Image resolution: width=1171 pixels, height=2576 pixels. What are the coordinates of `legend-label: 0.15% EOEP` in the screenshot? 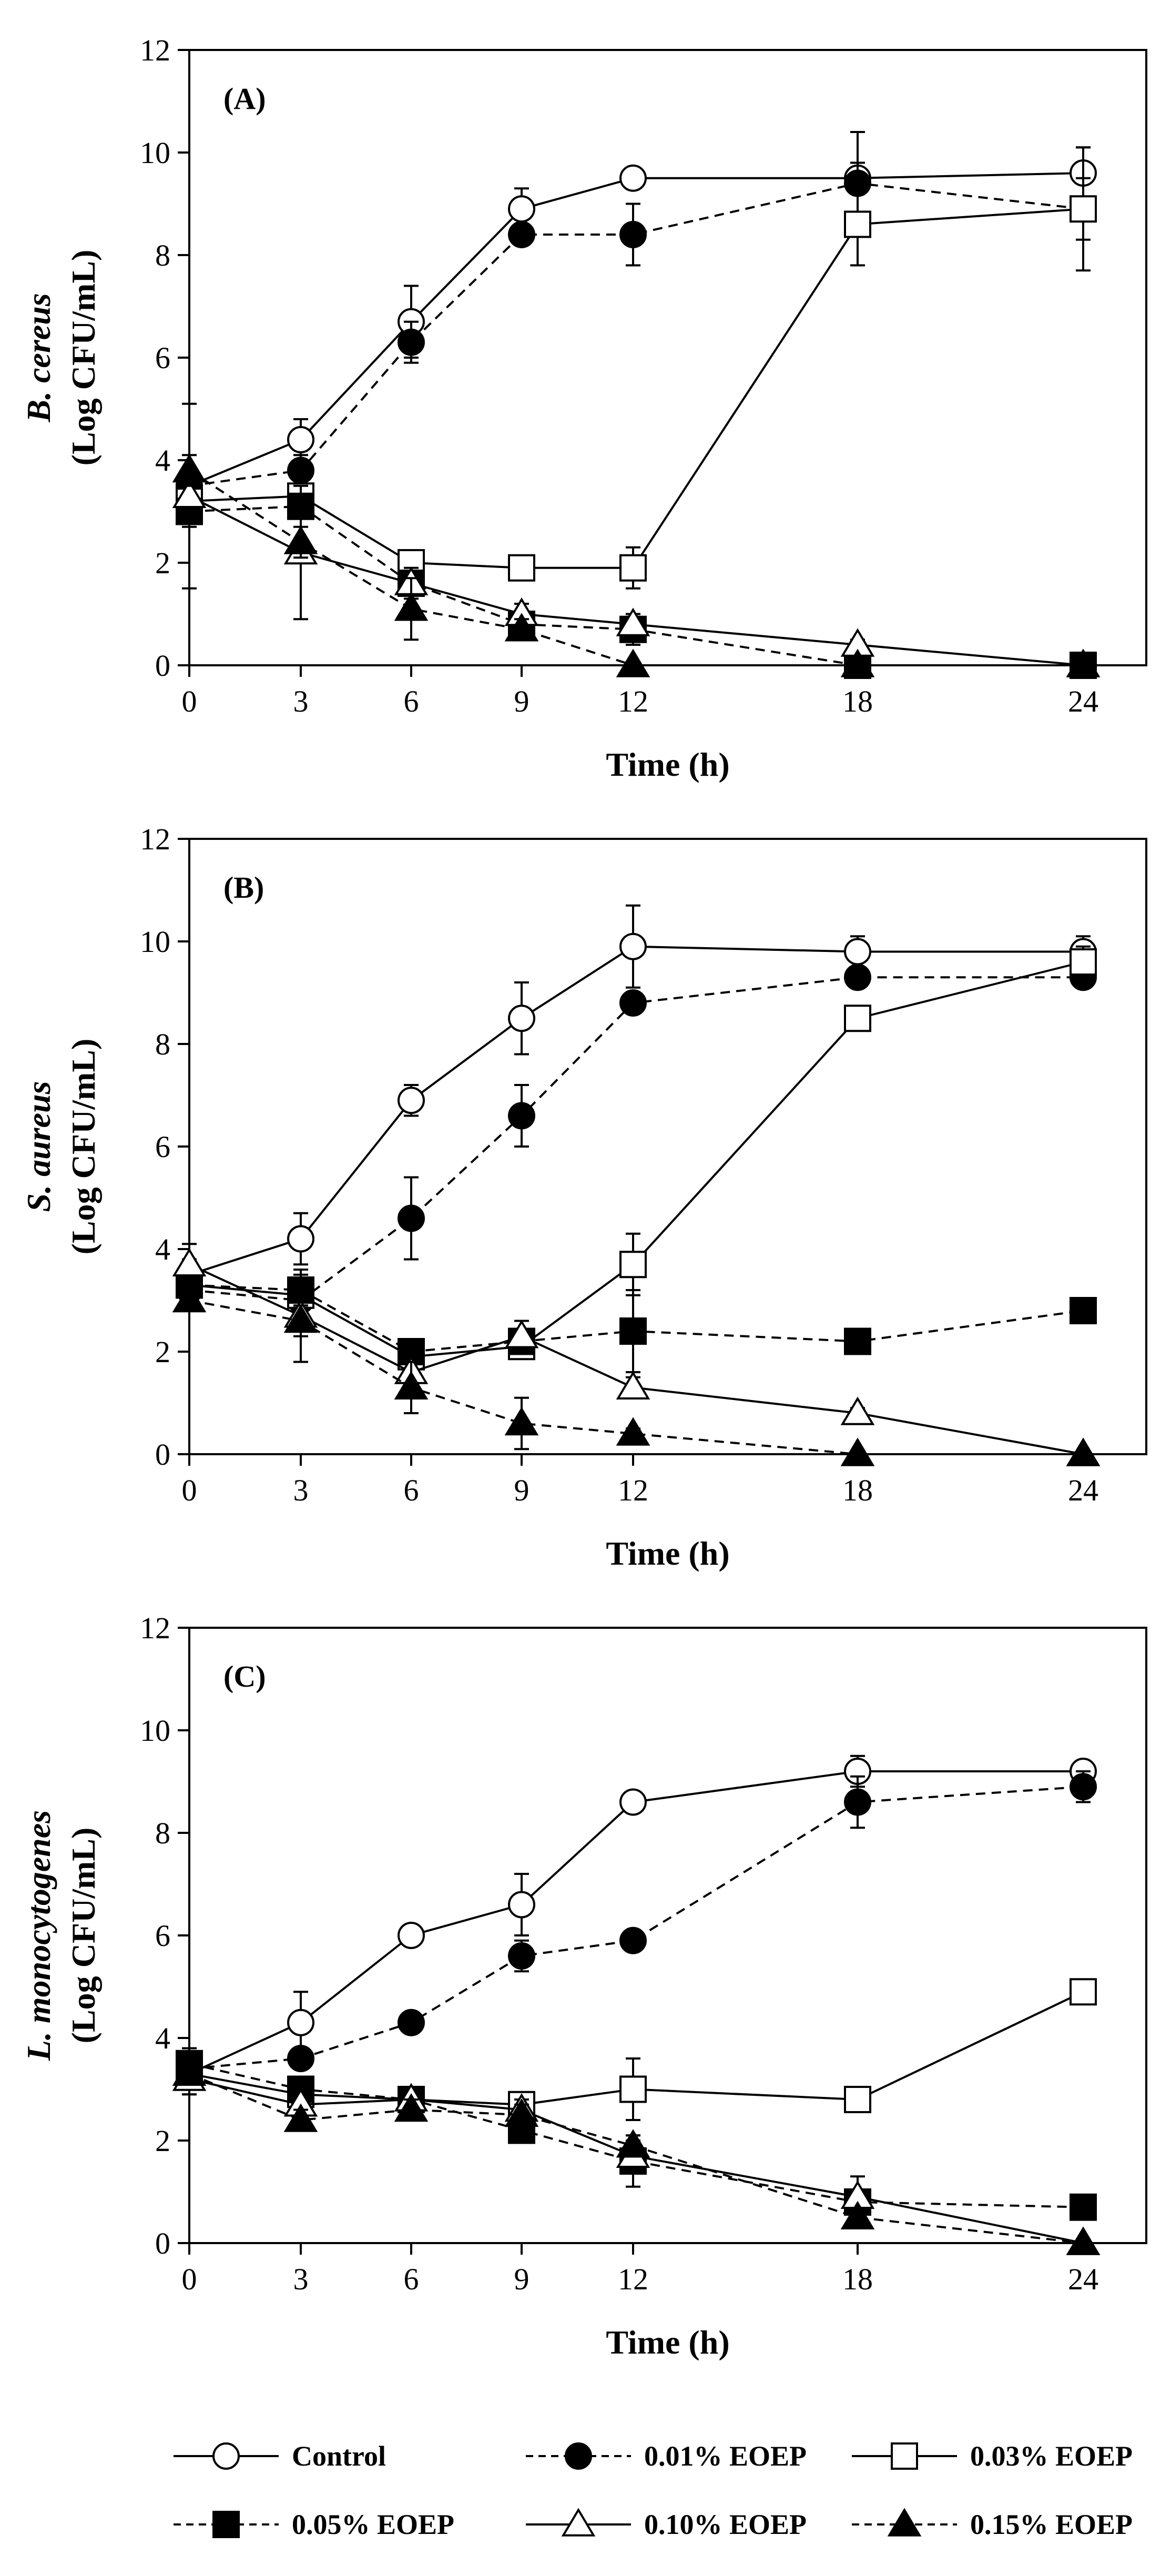 It's located at (1052, 2525).